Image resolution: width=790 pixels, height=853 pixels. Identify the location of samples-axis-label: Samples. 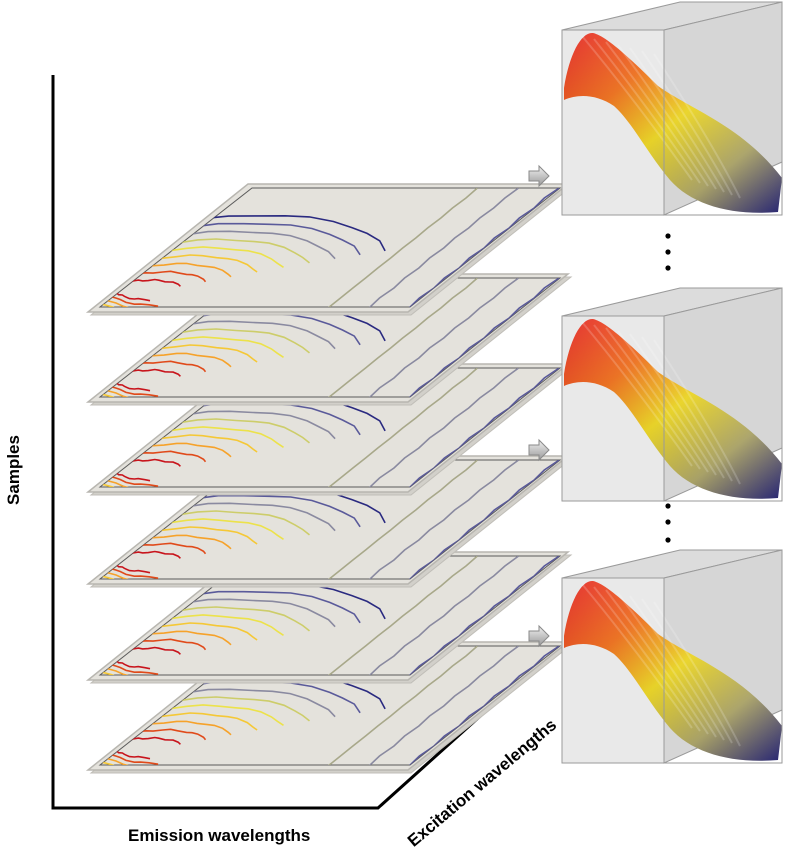
(13, 470).